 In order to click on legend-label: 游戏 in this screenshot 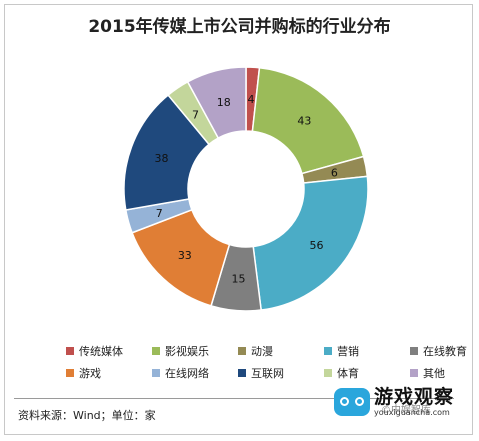, I will do `click(90, 373)`.